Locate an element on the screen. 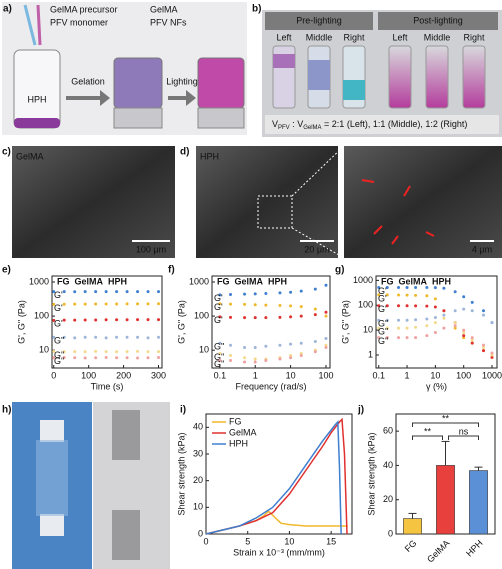 The image size is (502, 569). x-axis-label: γ (%) is located at coordinates (436, 386).